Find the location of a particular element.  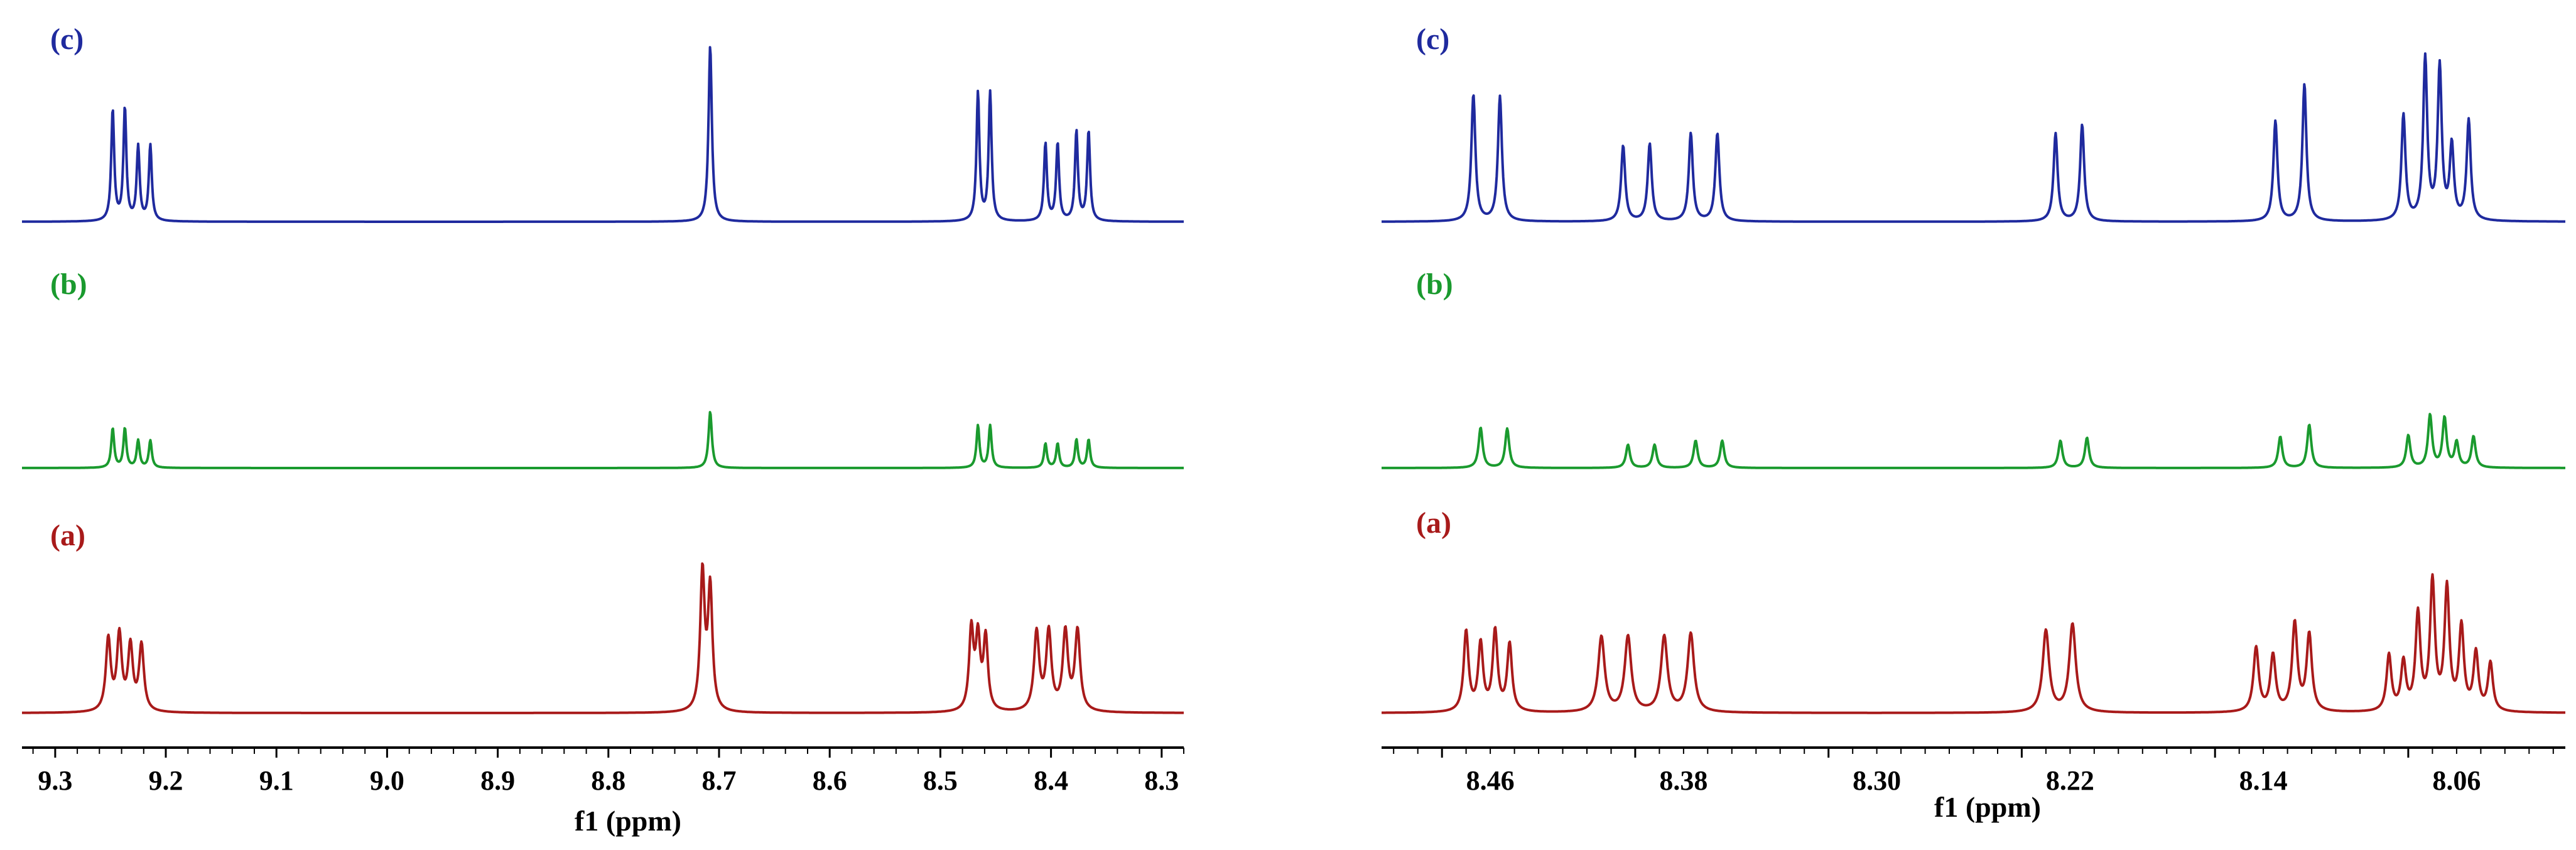

right-label-a: (a) is located at coordinates (1434, 523).